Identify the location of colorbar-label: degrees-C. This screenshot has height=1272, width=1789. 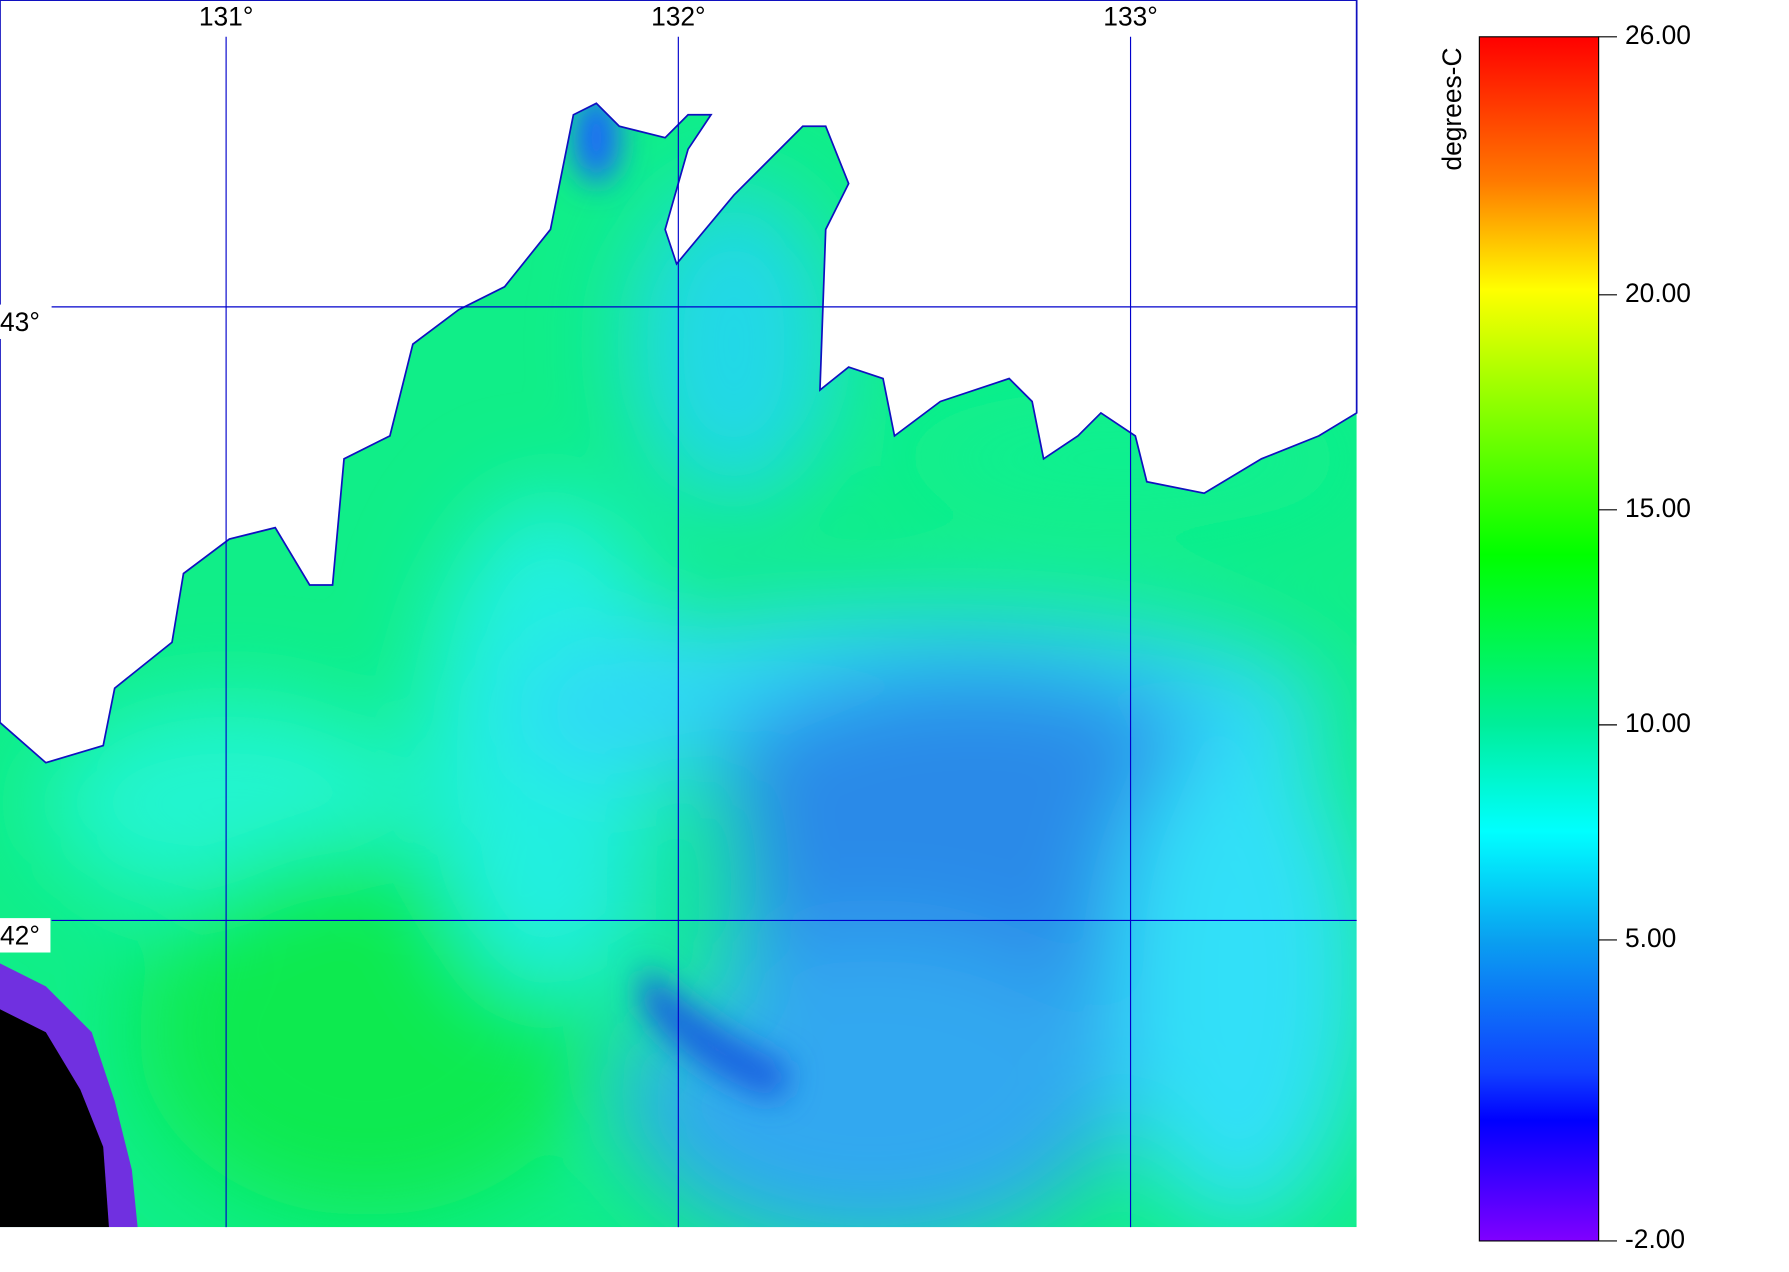
(1452, 109).